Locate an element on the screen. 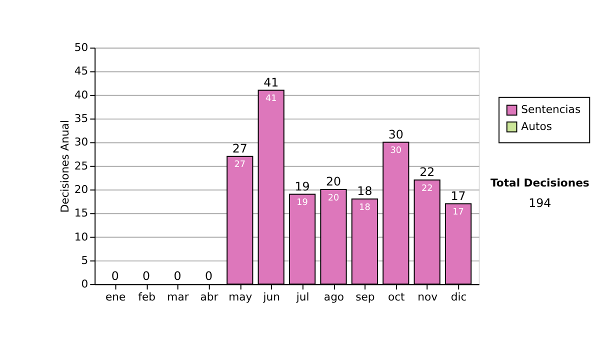 The width and height of the screenshot is (600, 340). x-tick-label: may is located at coordinates (240, 297).